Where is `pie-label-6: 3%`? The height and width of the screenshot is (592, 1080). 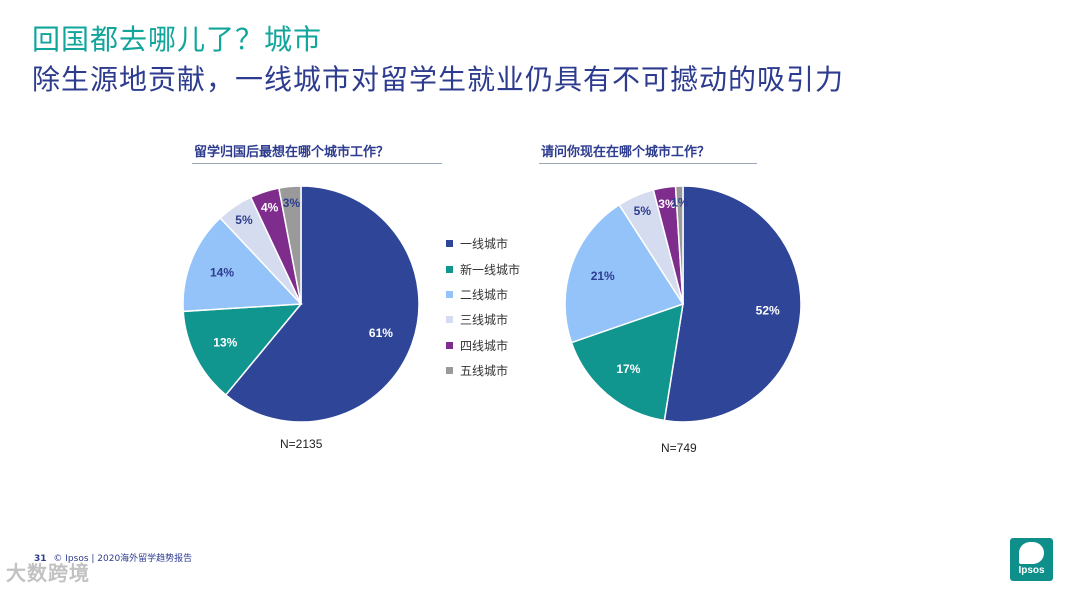 pie-label-6: 3% is located at coordinates (292, 203).